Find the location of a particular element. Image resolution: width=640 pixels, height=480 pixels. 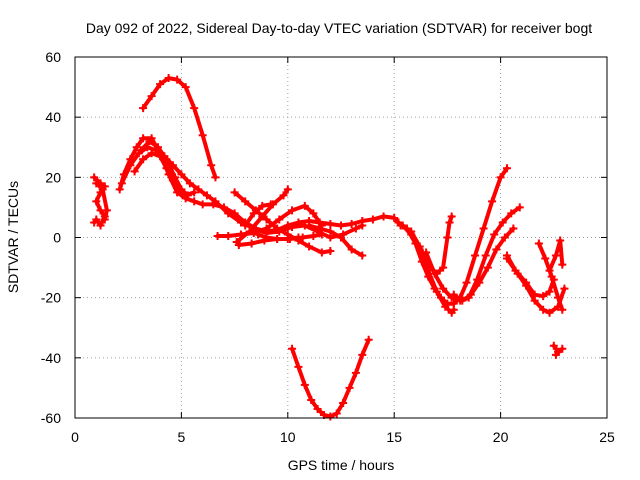

series-s24 is located at coordinates (556, 255).